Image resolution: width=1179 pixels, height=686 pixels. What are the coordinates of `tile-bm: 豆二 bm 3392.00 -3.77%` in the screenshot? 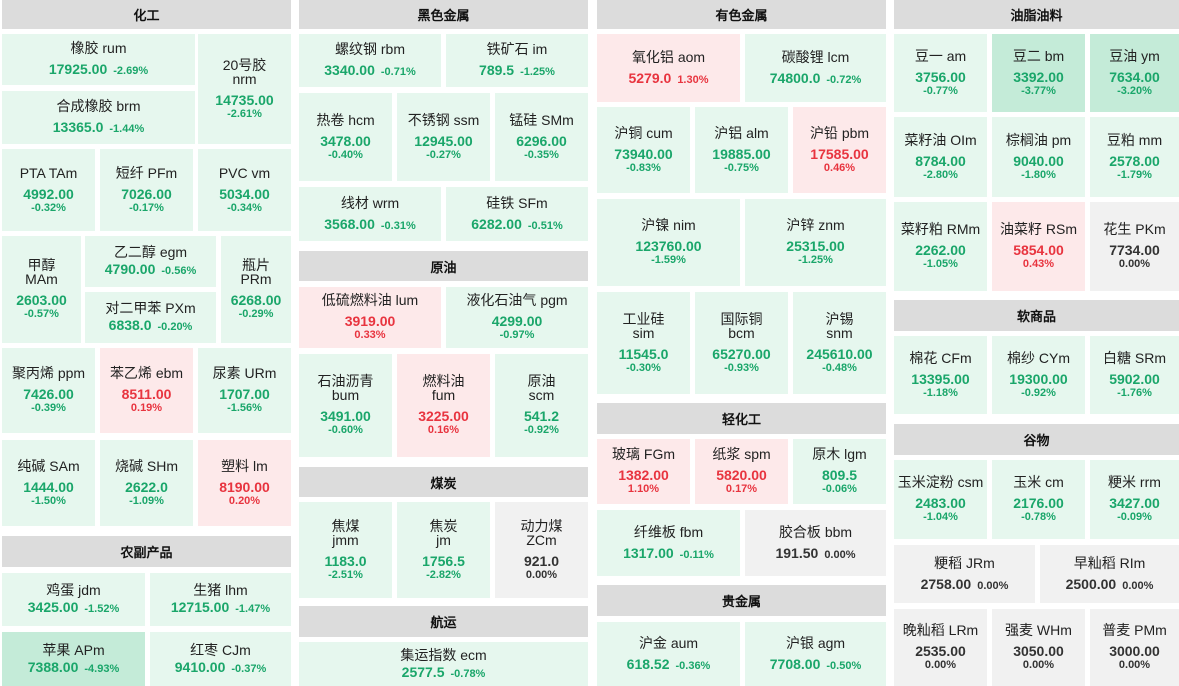 It's located at (1038, 73).